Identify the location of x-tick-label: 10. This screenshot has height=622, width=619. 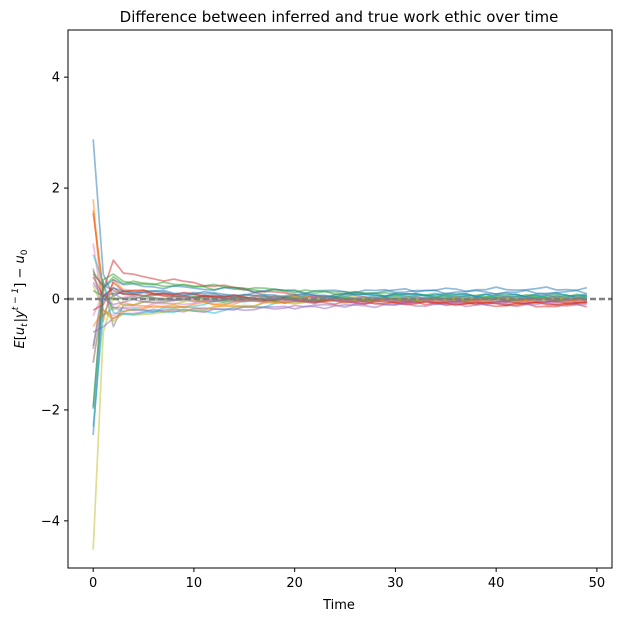
(194, 583).